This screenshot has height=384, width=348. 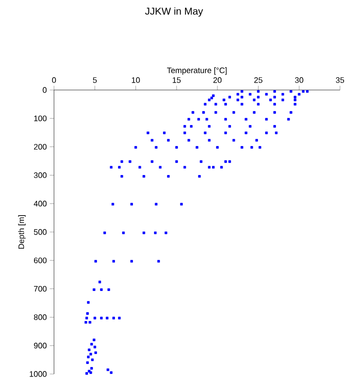 I want to click on chart-title: JJKW in May, so click(x=174, y=12).